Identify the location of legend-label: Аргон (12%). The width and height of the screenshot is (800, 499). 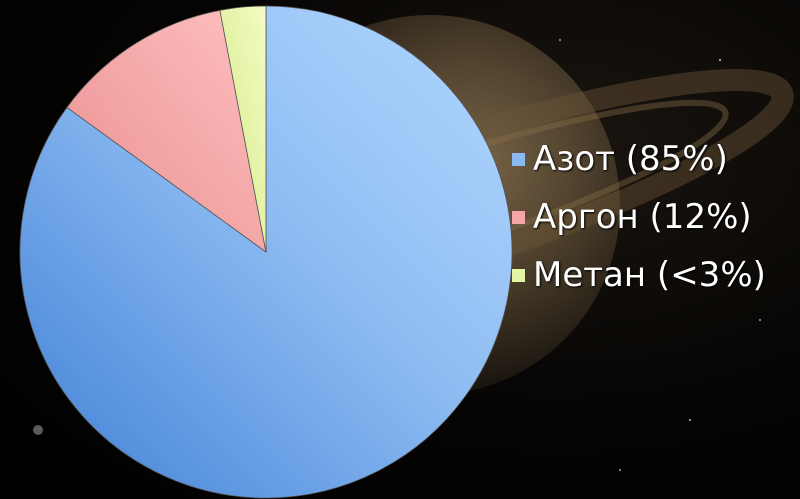
(642, 217).